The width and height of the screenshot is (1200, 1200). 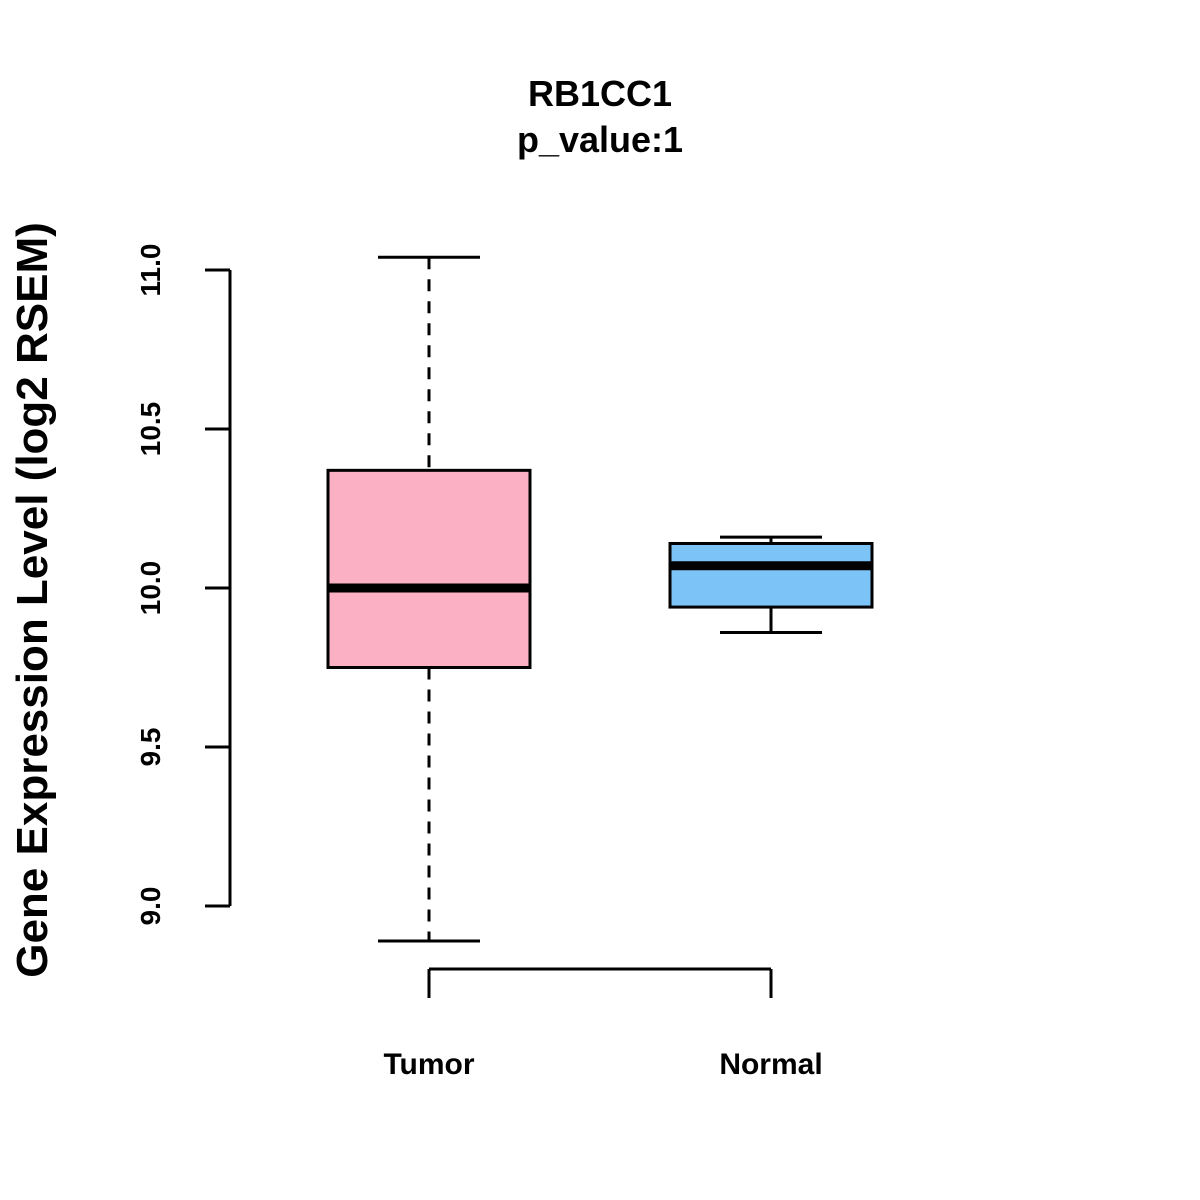 I want to click on x-category-label: Normal, so click(x=770, y=1064).